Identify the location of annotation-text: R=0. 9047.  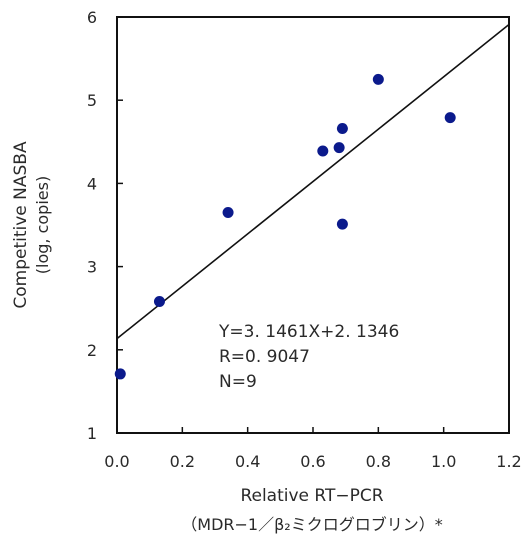
(264, 357).